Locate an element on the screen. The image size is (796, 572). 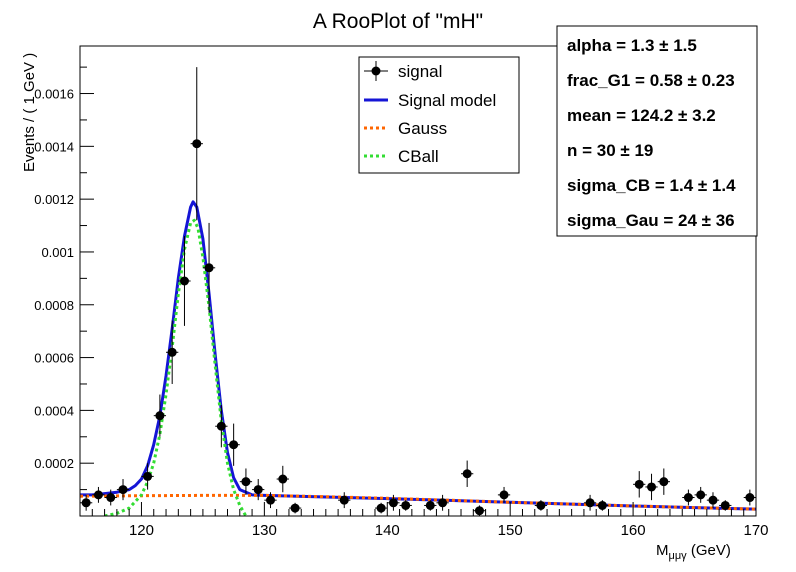
y-tick-label: 0.0006 is located at coordinates (54, 358).